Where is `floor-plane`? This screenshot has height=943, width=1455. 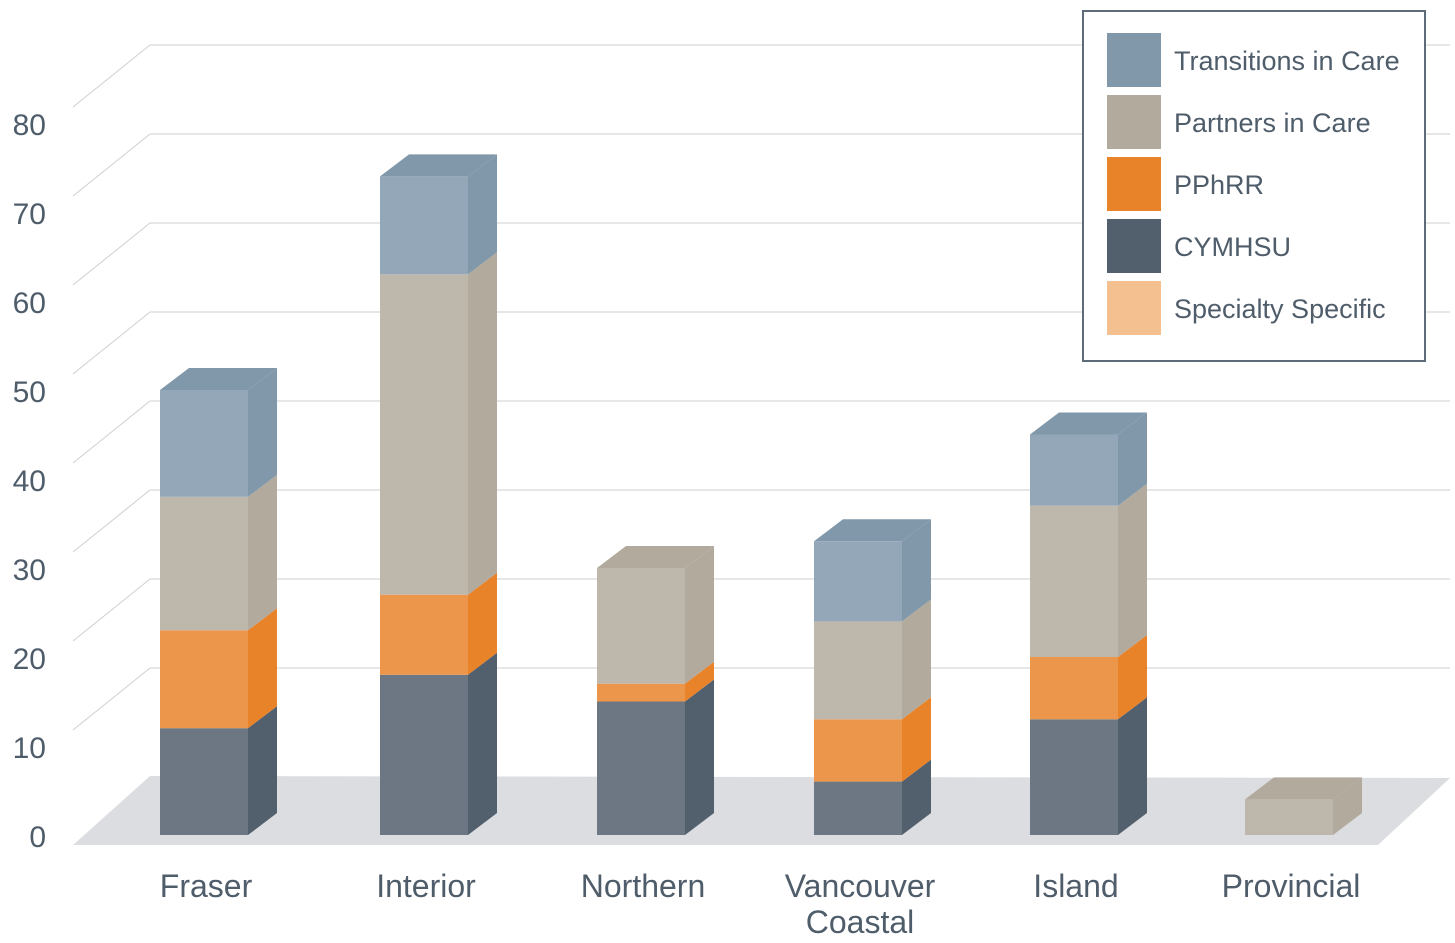 floor-plane is located at coordinates (761, 810).